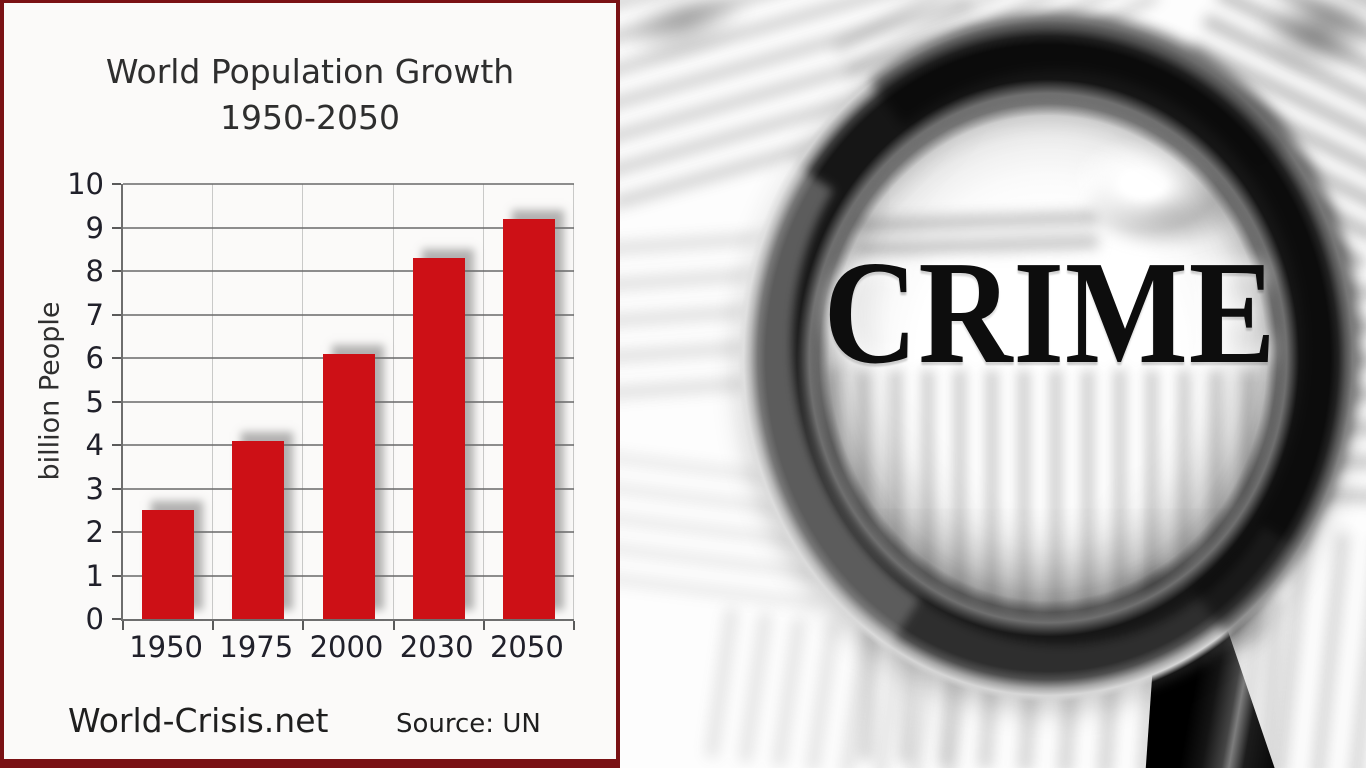 This screenshot has height=768, width=1366. I want to click on y-tick-label: 9, so click(94, 227).